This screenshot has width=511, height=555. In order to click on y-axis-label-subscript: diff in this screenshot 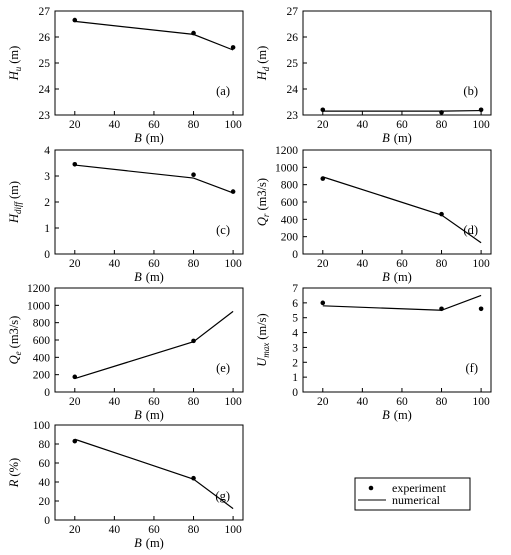, I will do `click(18, 208)`.